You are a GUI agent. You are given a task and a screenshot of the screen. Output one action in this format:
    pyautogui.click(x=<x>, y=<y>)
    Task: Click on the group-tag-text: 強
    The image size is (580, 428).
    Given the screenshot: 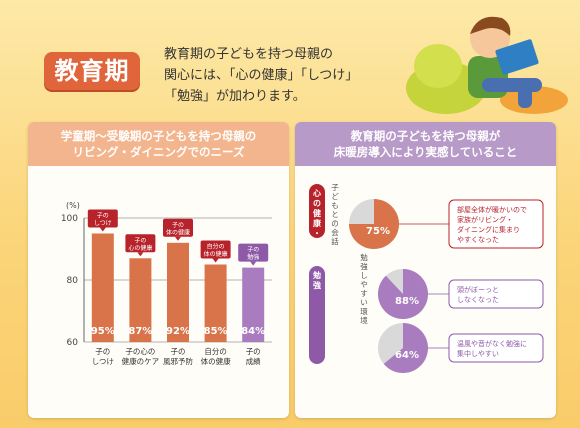 What is the action you would take?
    pyautogui.click(x=317, y=285)
    